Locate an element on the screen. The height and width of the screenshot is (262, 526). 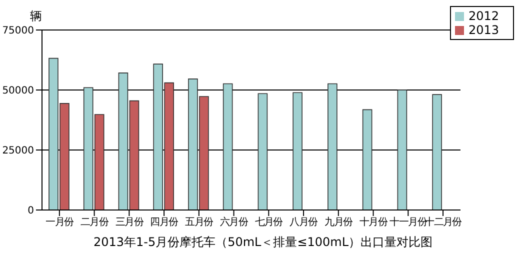
y-tick-label: 25000 is located at coordinates (18, 151).